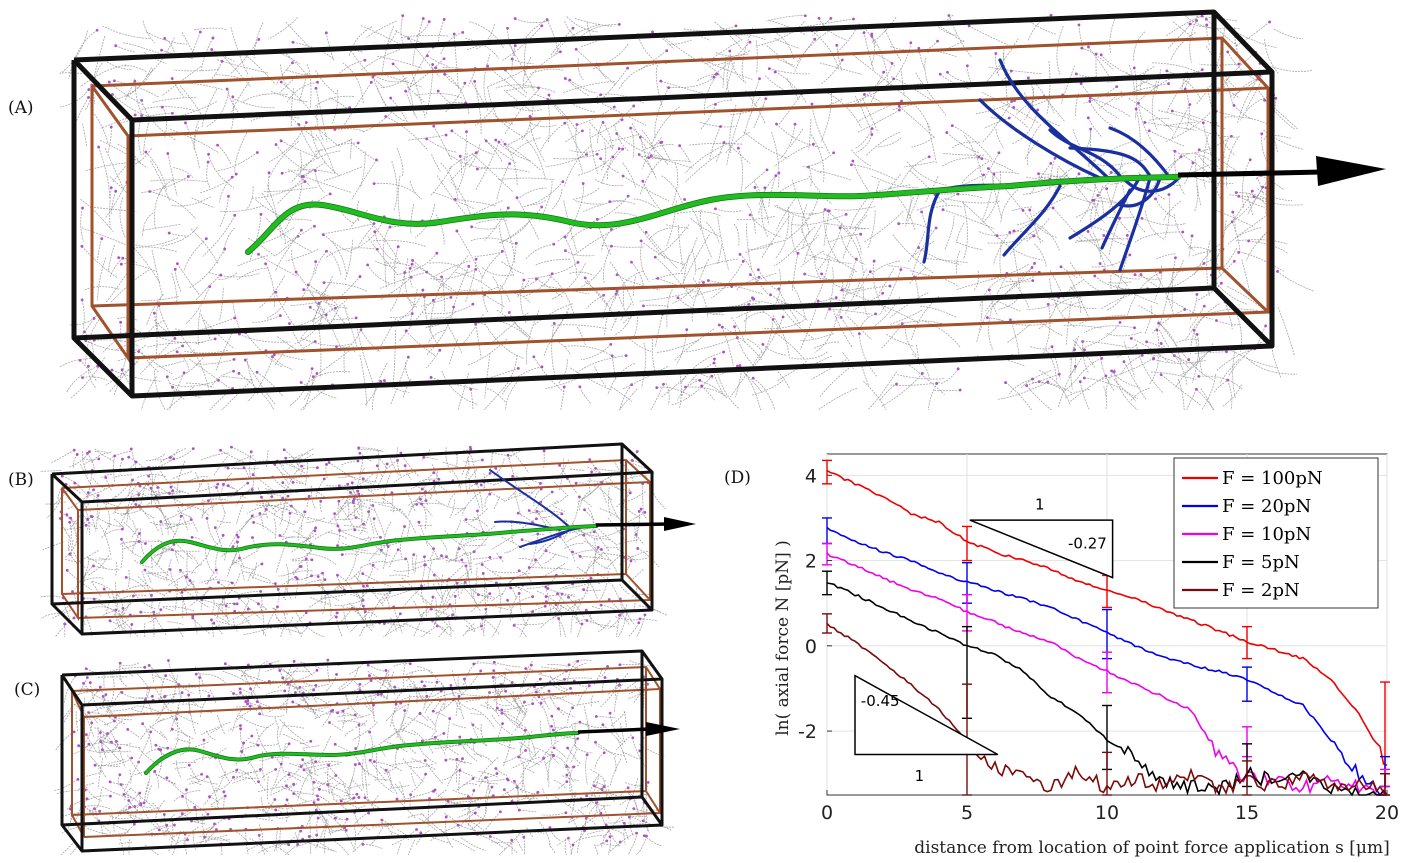 The width and height of the screenshot is (1413, 863). Describe the element at coordinates (357, 540) in the screenshot. I see `inner-box` at that location.